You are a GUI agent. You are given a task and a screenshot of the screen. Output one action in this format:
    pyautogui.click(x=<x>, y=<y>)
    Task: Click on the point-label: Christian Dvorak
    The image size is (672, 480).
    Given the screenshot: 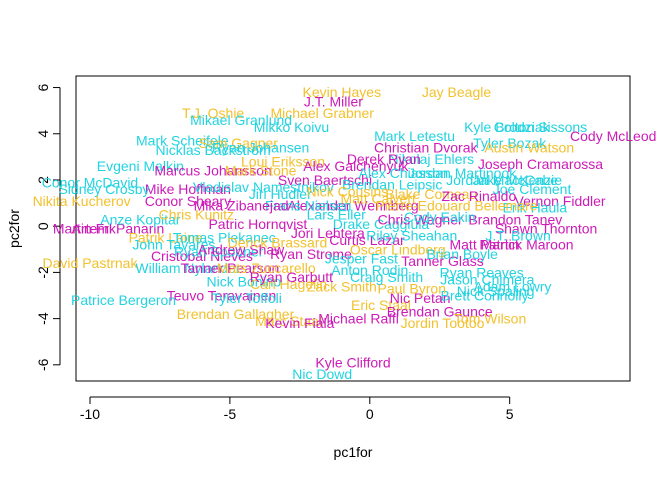 What is the action you would take?
    pyautogui.click(x=426, y=148)
    